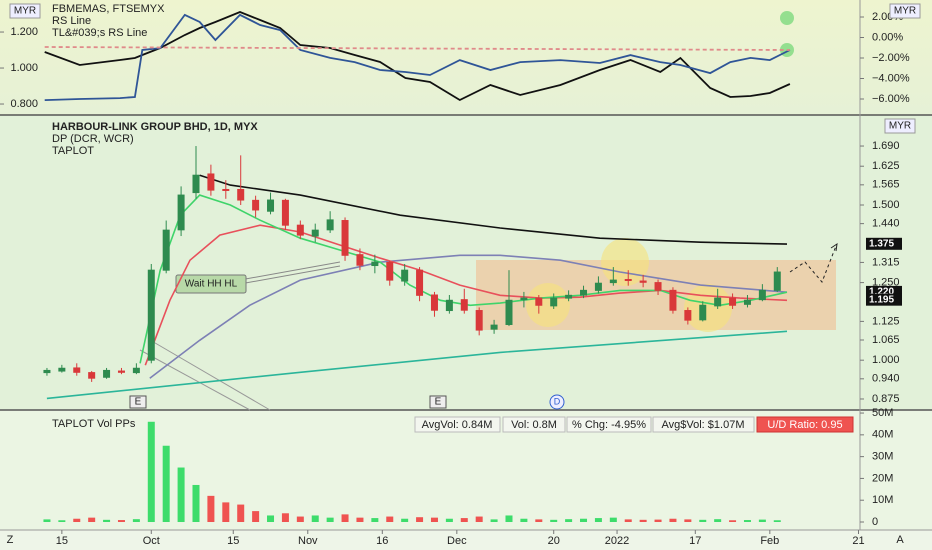 This screenshot has height=550, width=932. Describe the element at coordinates (382, 541) in the screenshot. I see `x-tick-label: 16` at that location.